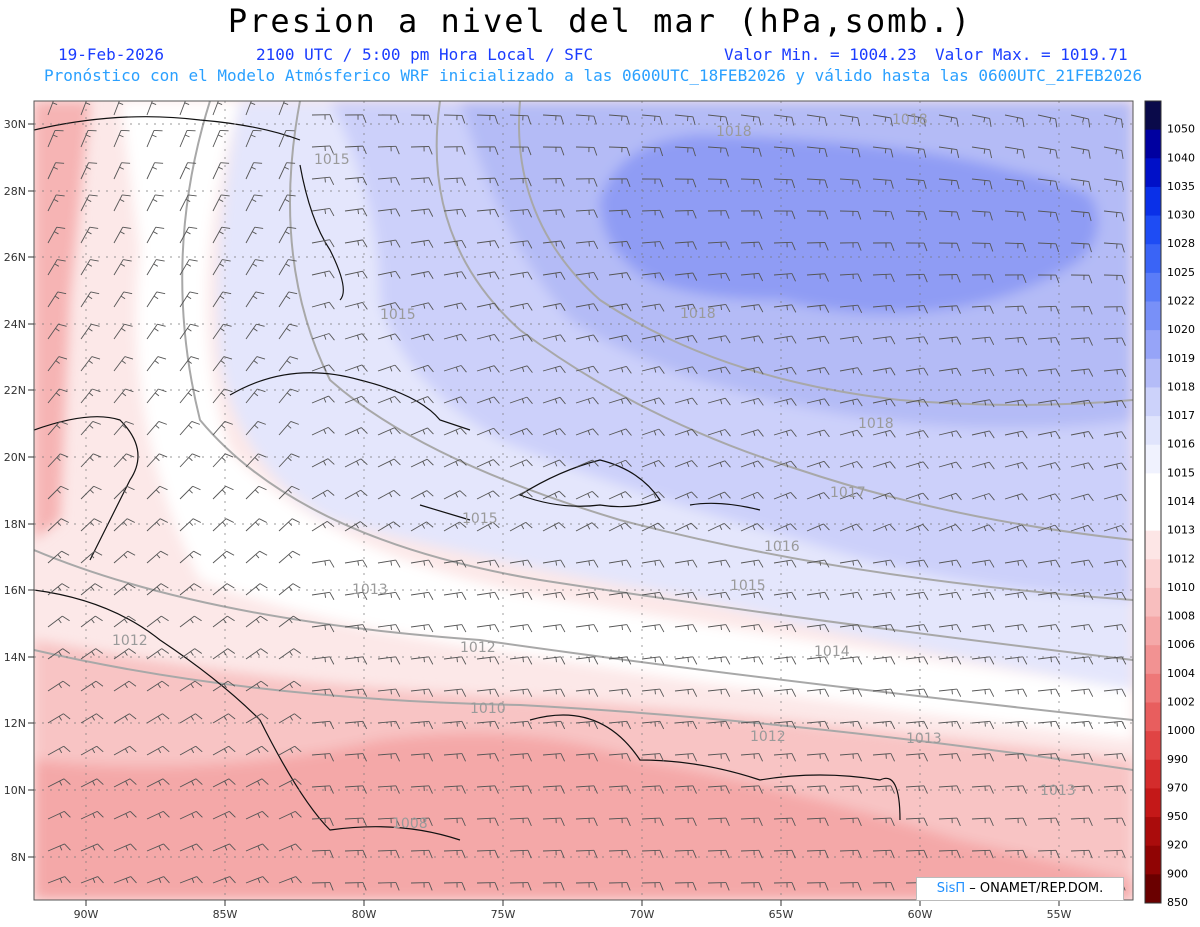 The height and width of the screenshot is (927, 1200). I want to click on colorbar-frame, so click(1153, 502).